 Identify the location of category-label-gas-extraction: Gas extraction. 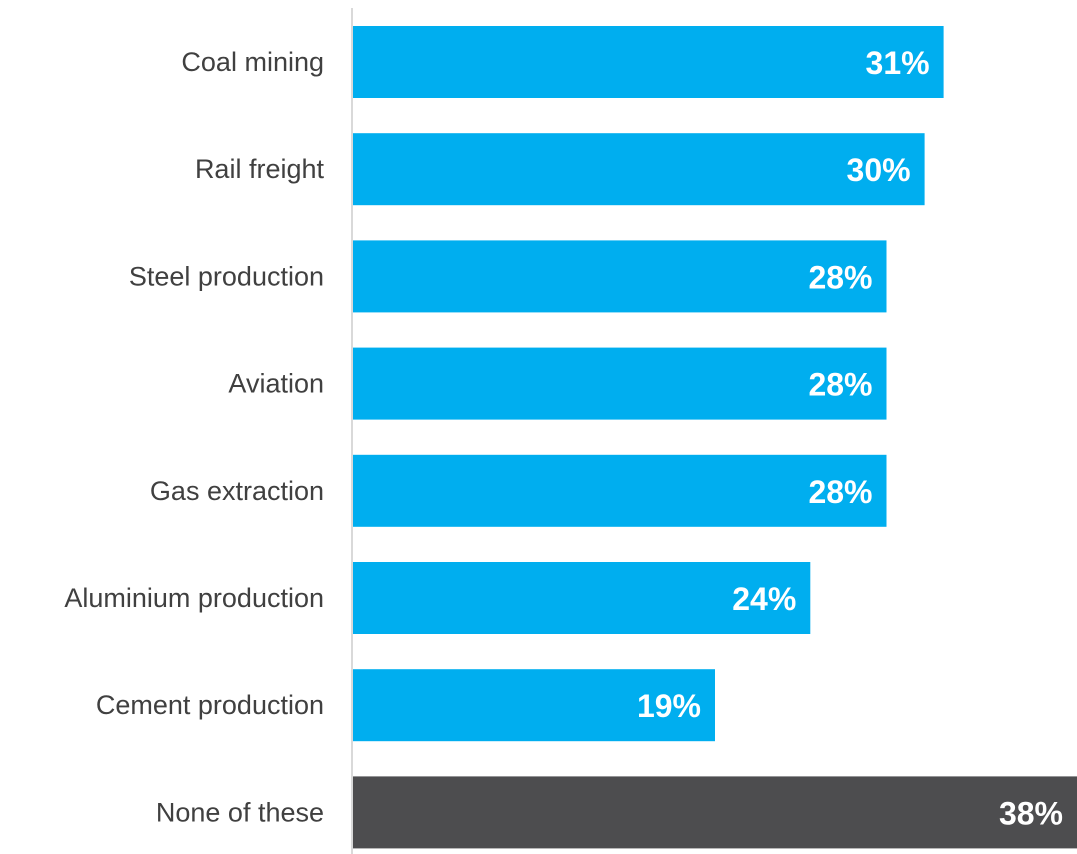
(237, 491).